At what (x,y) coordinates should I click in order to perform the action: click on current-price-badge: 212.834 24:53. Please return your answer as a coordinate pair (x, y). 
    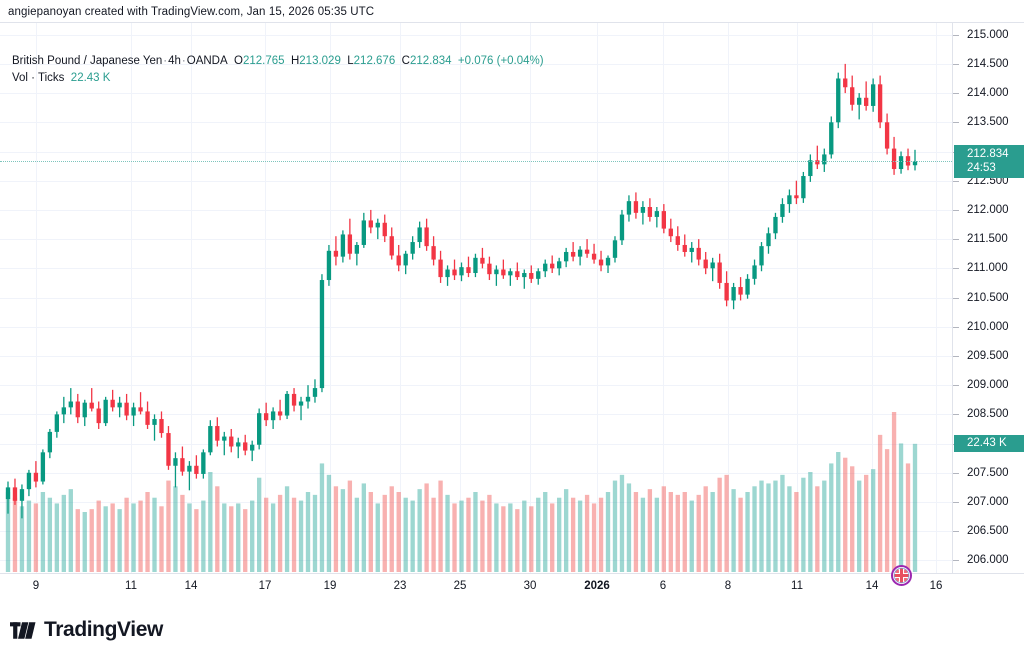
    Looking at the image, I should click on (989, 162).